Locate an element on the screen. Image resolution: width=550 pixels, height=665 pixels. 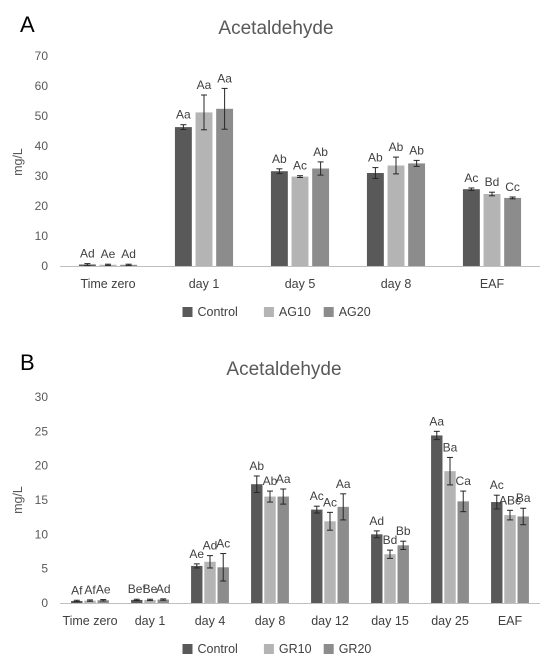
panel-b-y-tick-label: 20 is located at coordinates (42, 466).